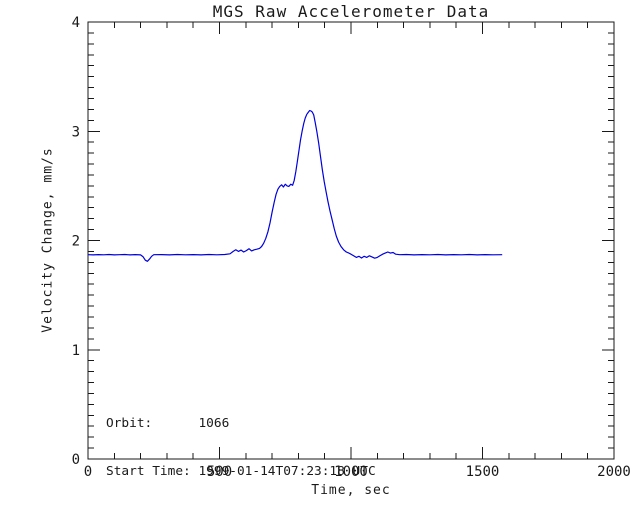 The image size is (640, 512). I want to click on y-tick-label: 0, so click(76, 460).